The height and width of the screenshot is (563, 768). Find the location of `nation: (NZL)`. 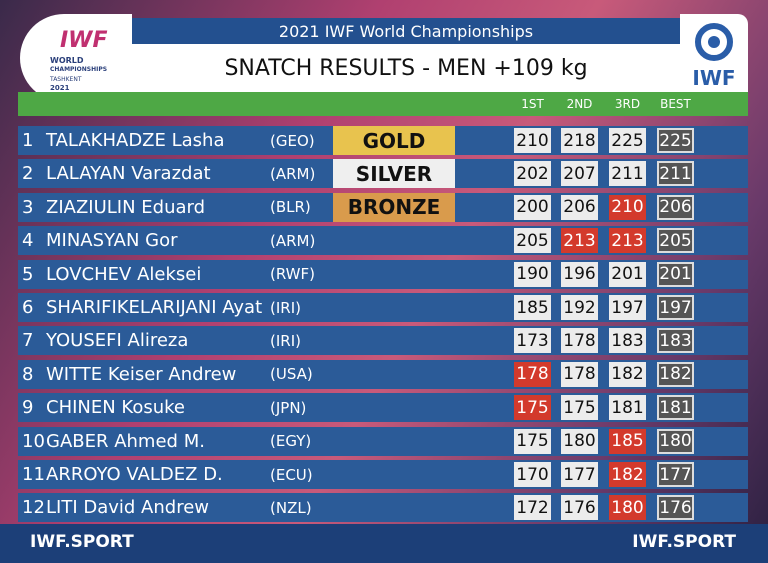

nation: (NZL) is located at coordinates (291, 507).